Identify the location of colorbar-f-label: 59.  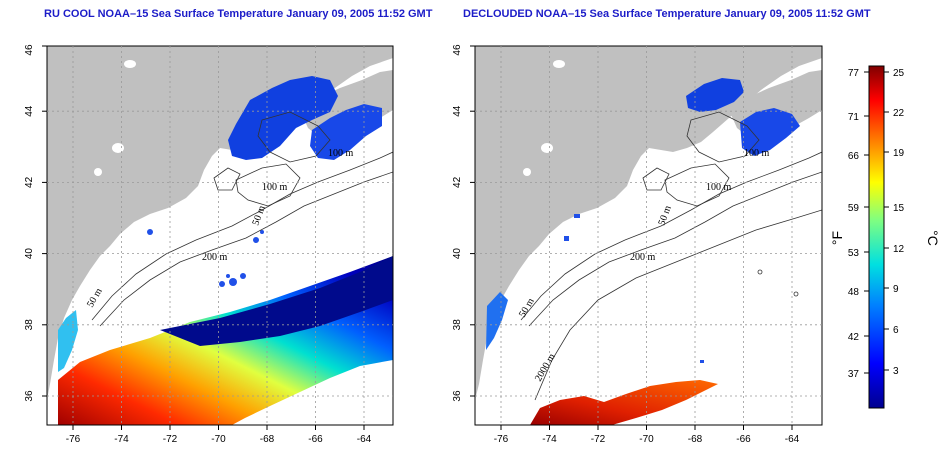
(854, 208).